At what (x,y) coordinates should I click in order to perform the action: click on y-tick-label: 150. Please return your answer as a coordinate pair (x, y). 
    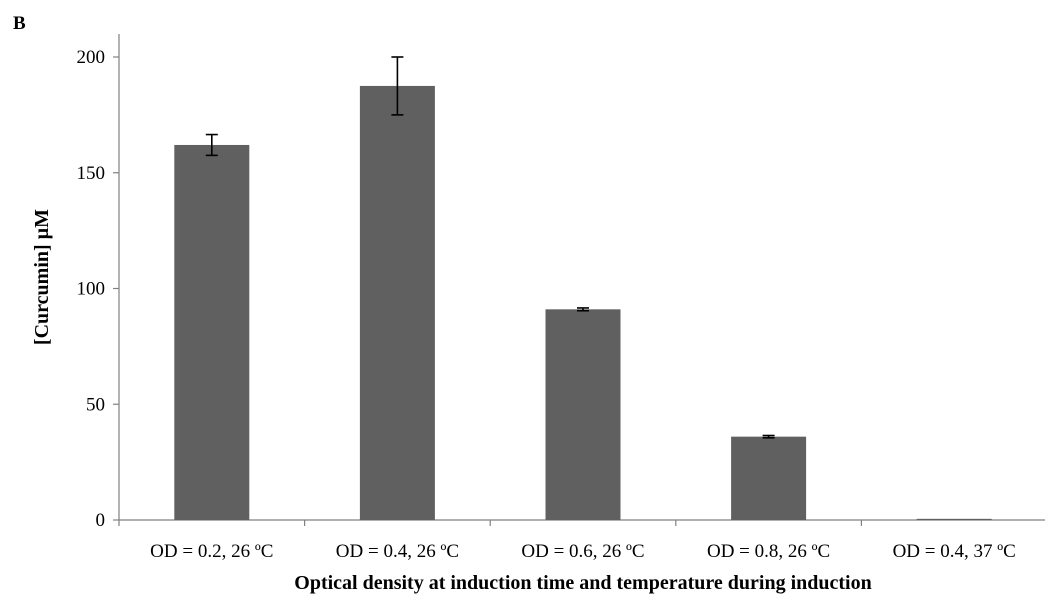
    Looking at the image, I should click on (91, 173).